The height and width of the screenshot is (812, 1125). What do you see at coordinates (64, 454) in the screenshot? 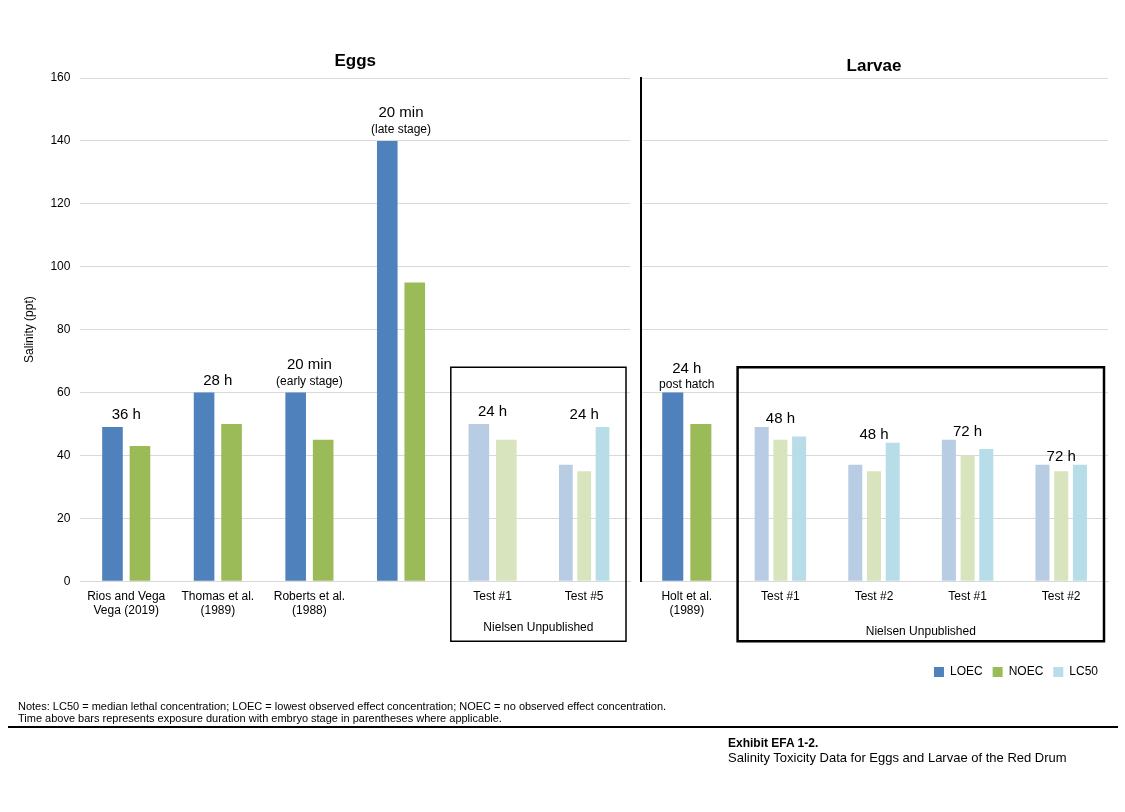
I see `y-tick-label: 40` at bounding box center [64, 454].